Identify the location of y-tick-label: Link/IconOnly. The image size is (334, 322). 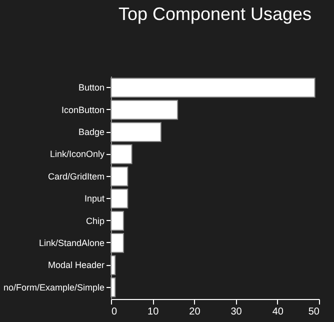
(77, 154).